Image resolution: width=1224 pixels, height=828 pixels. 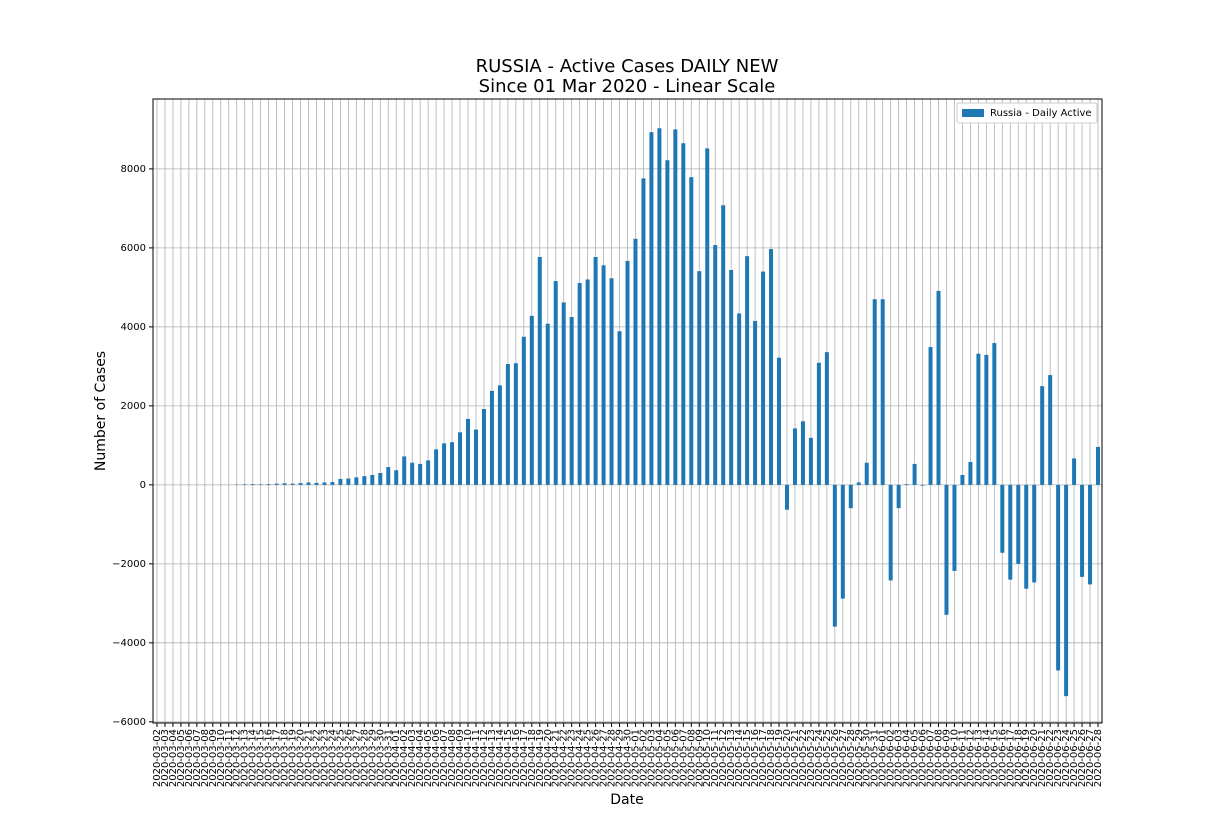 What do you see at coordinates (285, 758) in the screenshot?
I see `x-tick-label: 2020-03-18` at bounding box center [285, 758].